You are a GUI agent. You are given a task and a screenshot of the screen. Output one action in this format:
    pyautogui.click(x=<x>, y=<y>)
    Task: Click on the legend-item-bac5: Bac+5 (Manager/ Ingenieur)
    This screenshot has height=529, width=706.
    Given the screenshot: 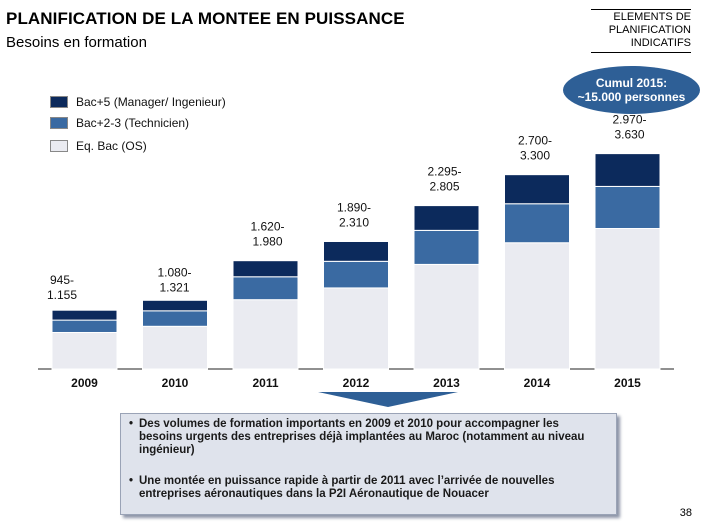 What is the action you would take?
    pyautogui.click(x=138, y=102)
    